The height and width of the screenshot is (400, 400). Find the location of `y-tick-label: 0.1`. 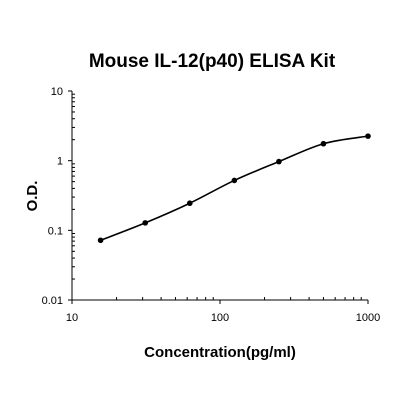

y-tick-label: 0.1 is located at coordinates (55, 231).